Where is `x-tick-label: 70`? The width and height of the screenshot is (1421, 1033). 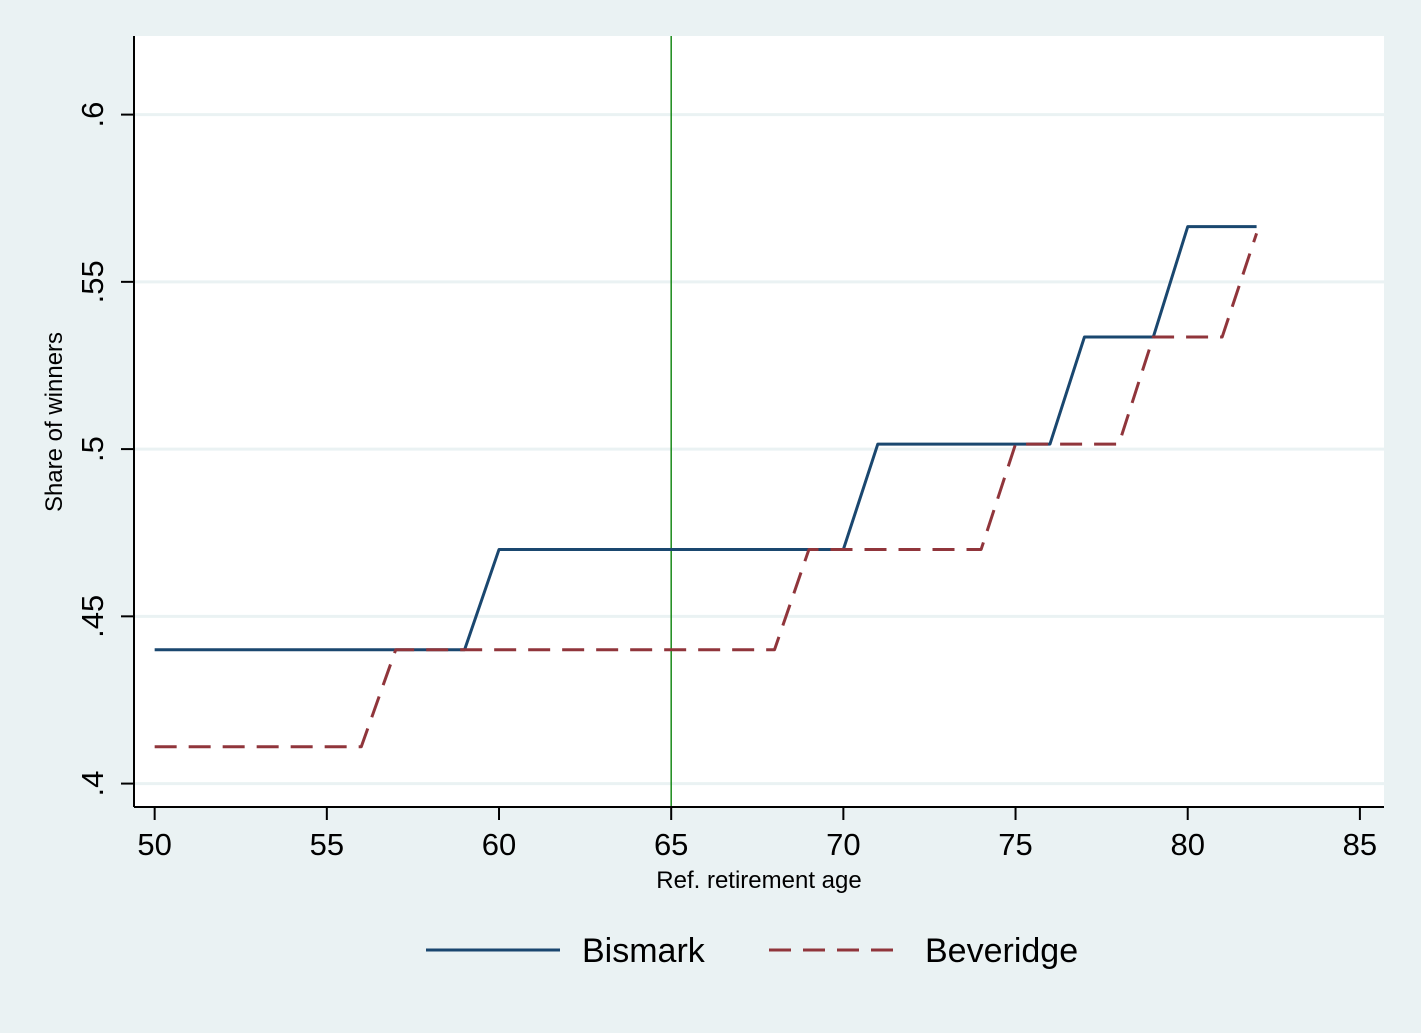
x-tick-label: 70 is located at coordinates (843, 844).